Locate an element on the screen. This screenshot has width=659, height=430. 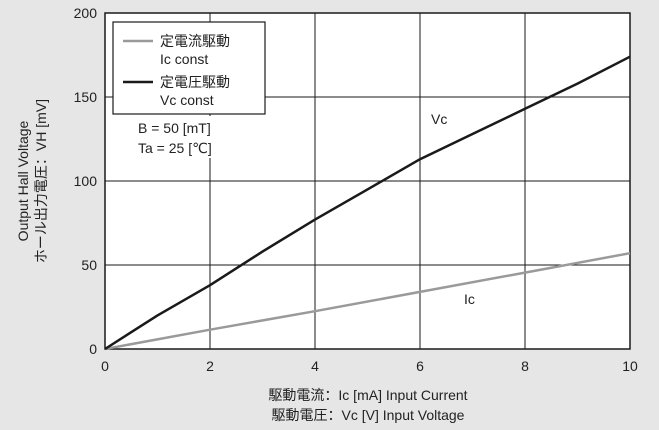
x-tick-label: 2 is located at coordinates (210, 366).